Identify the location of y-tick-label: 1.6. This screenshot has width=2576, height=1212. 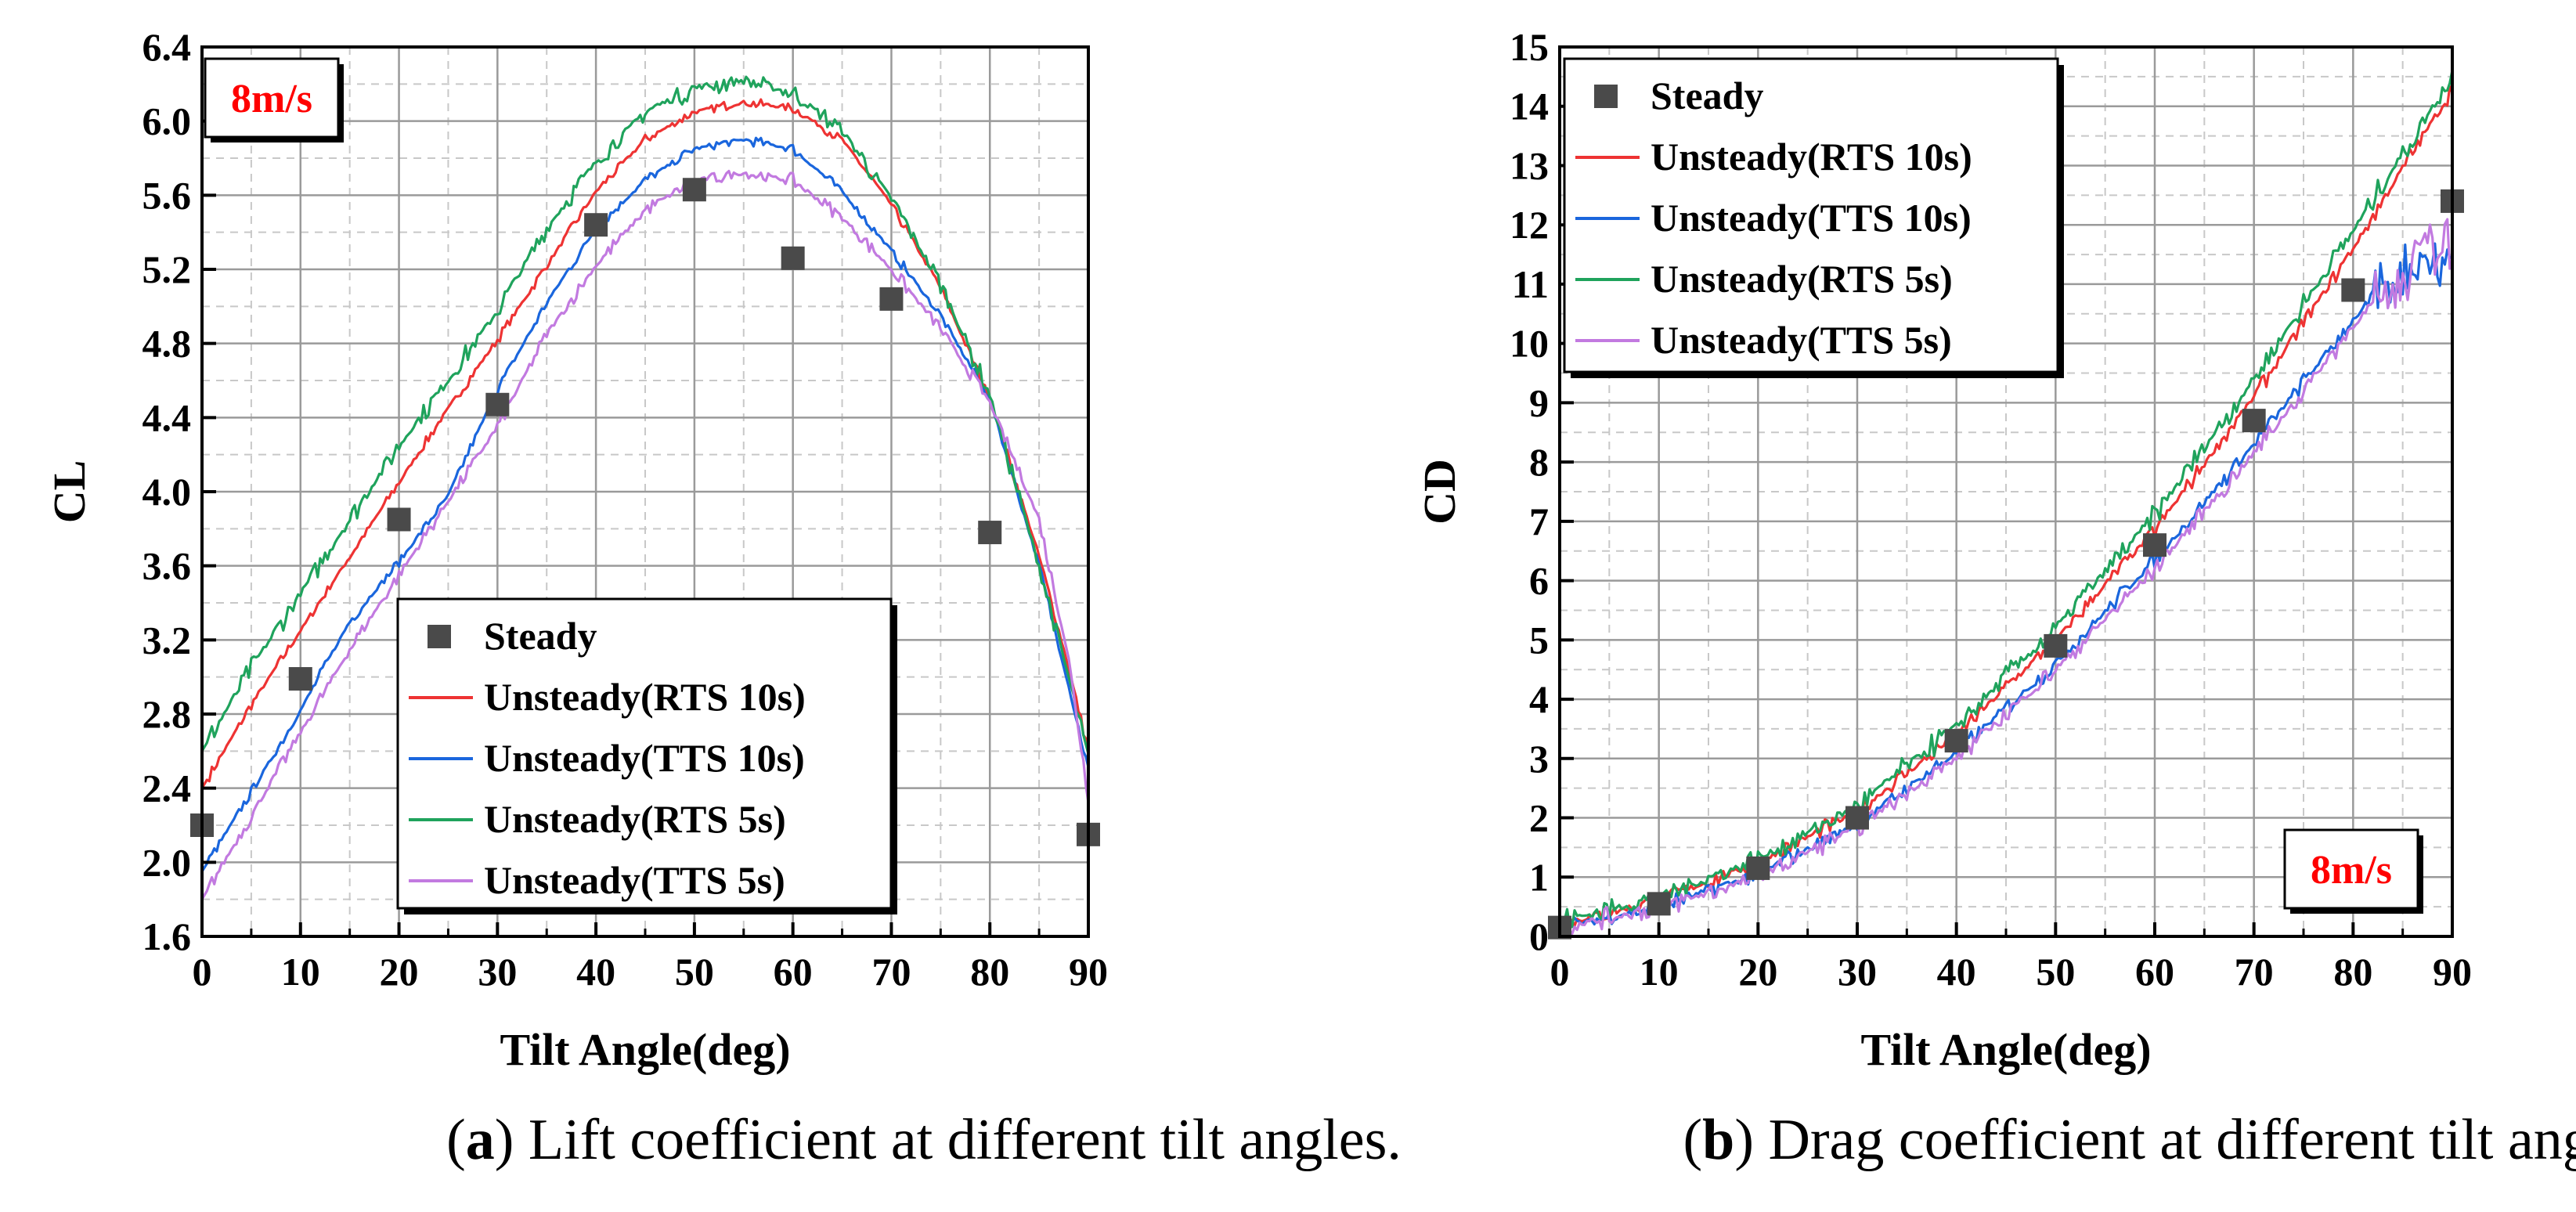
(168, 936).